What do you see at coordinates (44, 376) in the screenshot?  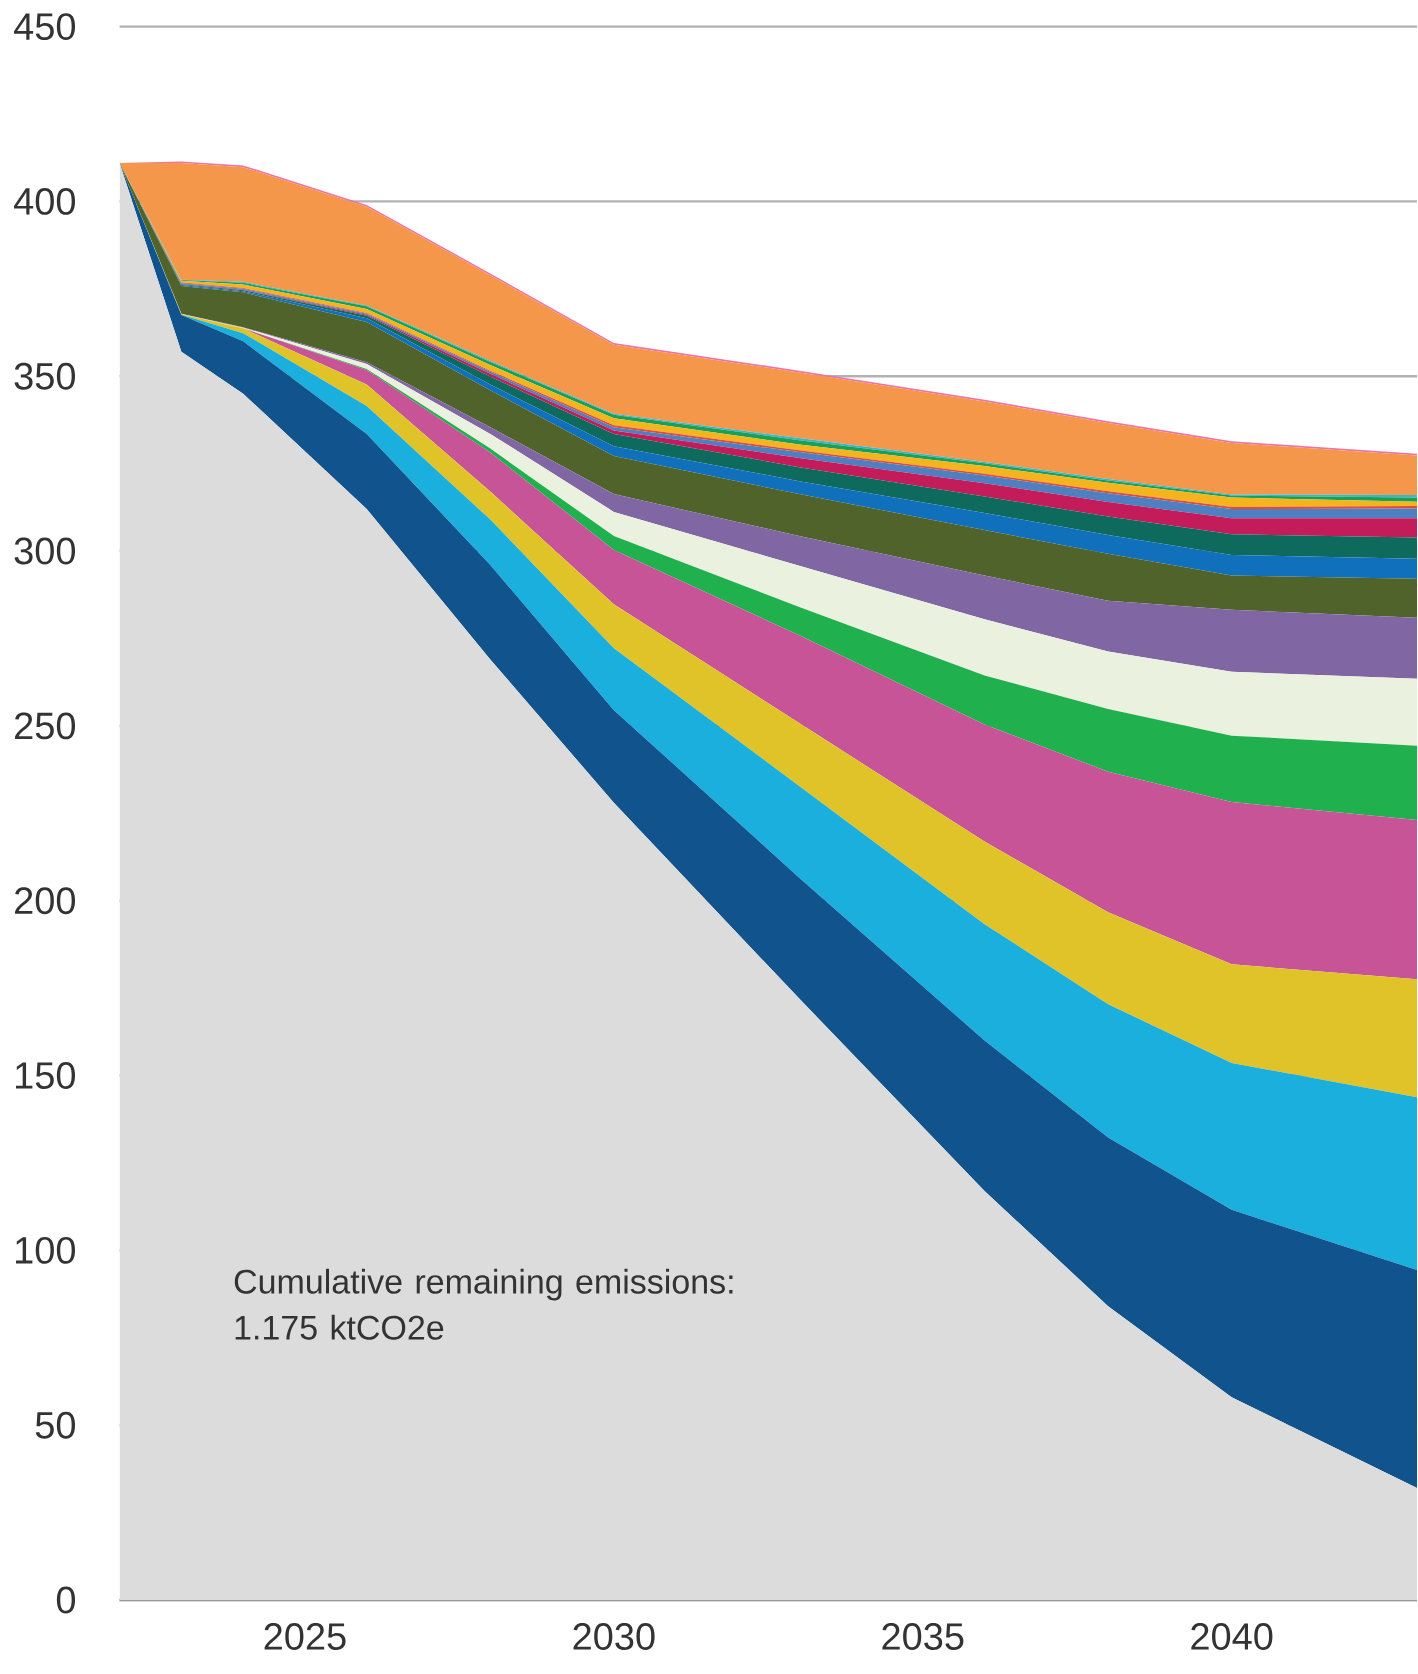 I see `y-tick-label: 350` at bounding box center [44, 376].